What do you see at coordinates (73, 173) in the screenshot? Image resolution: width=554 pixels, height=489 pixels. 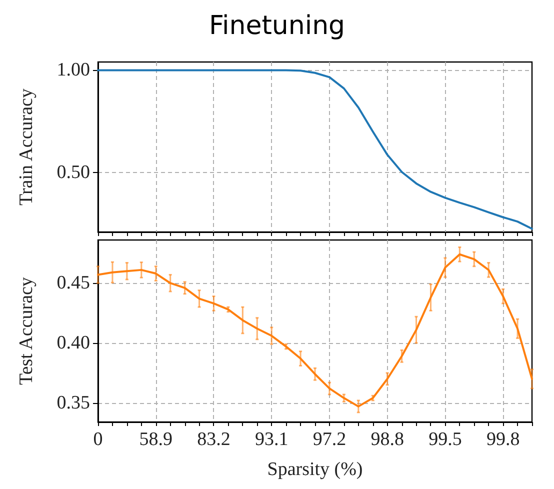 I see `y-tick-label: 0.50` at bounding box center [73, 173].